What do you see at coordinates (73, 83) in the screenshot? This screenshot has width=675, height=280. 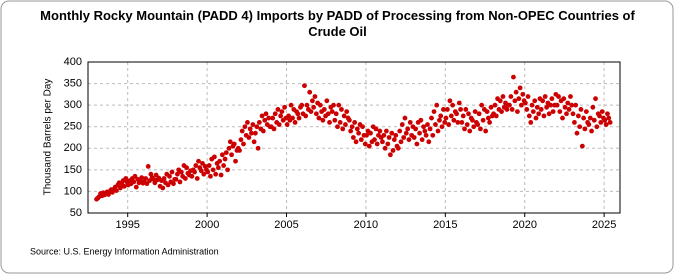 I see `y-tick-label: 350` at bounding box center [73, 83].